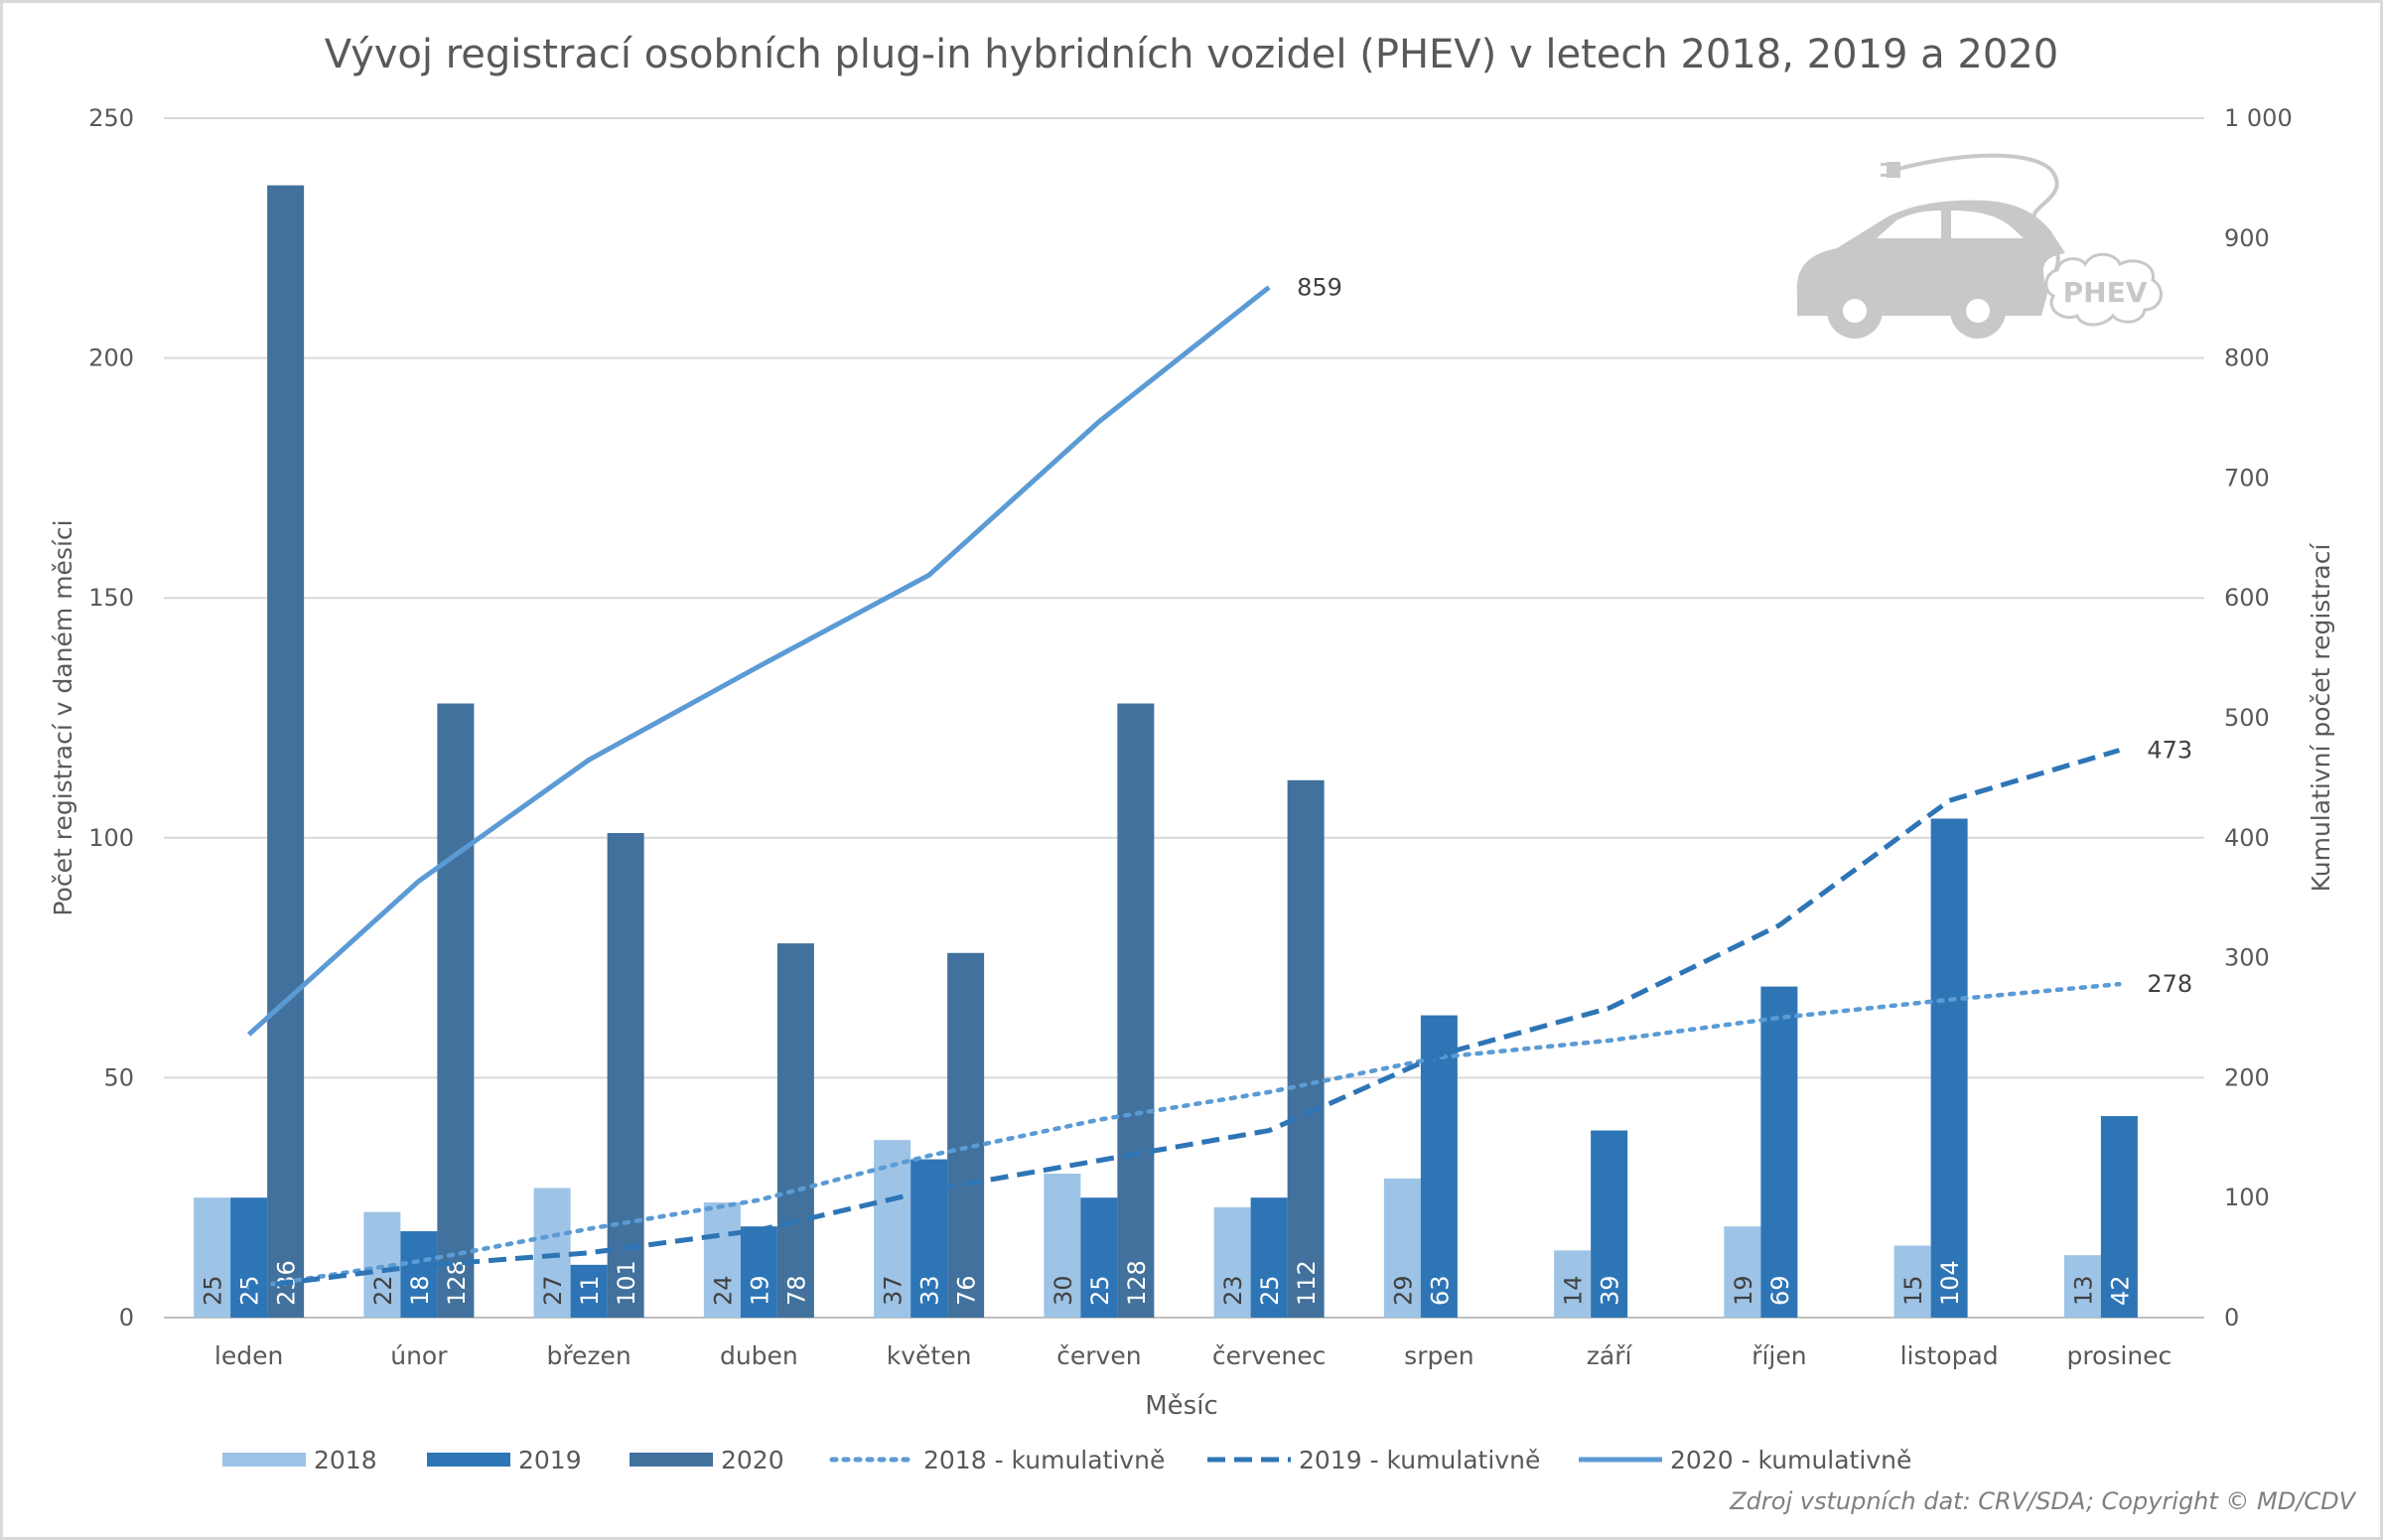 The width and height of the screenshot is (2383, 1540). Describe the element at coordinates (1181, 1406) in the screenshot. I see `x-axis-title: Měsíc` at that location.